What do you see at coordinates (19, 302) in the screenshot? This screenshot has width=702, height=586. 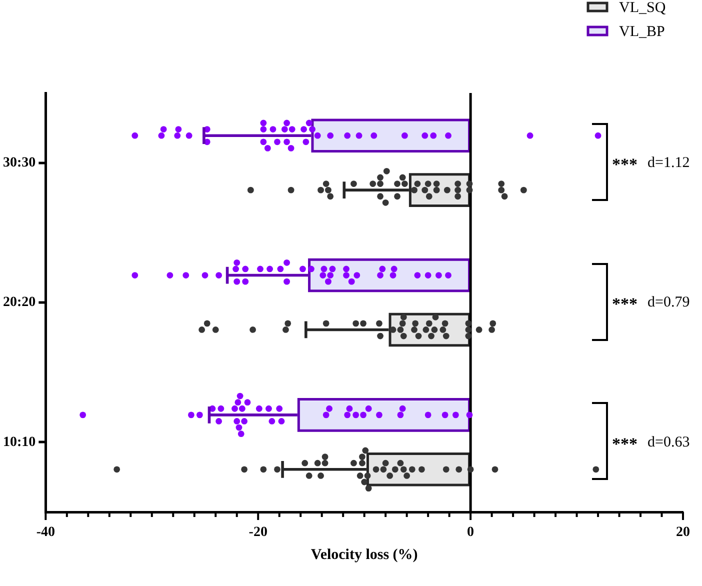 I see `y-tick-label: 20:20` at bounding box center [19, 302].